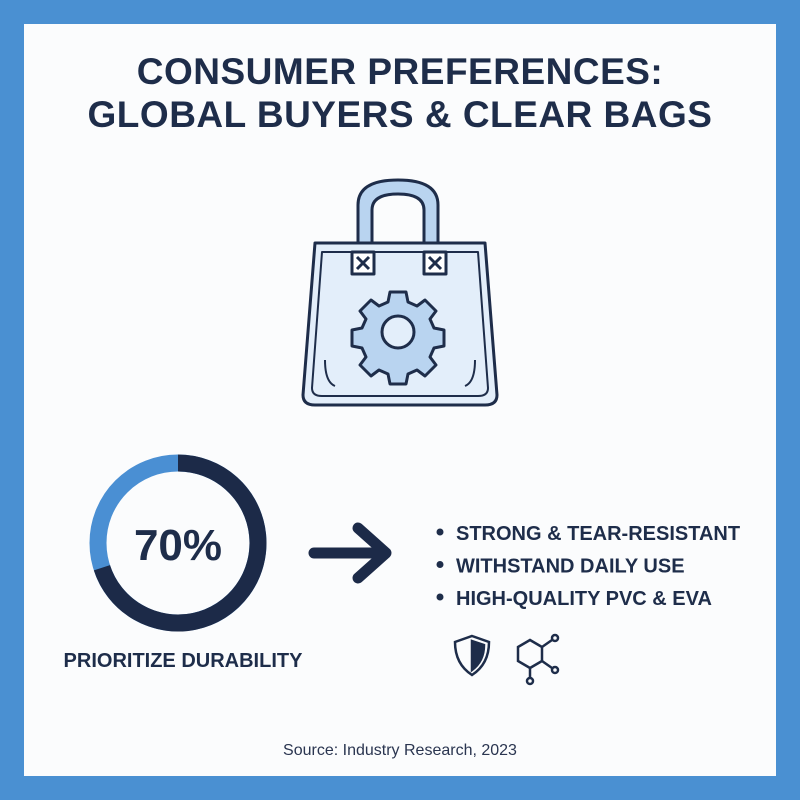  I want to click on bullet-text: WITHSTAND DAILY USE, so click(570, 567).